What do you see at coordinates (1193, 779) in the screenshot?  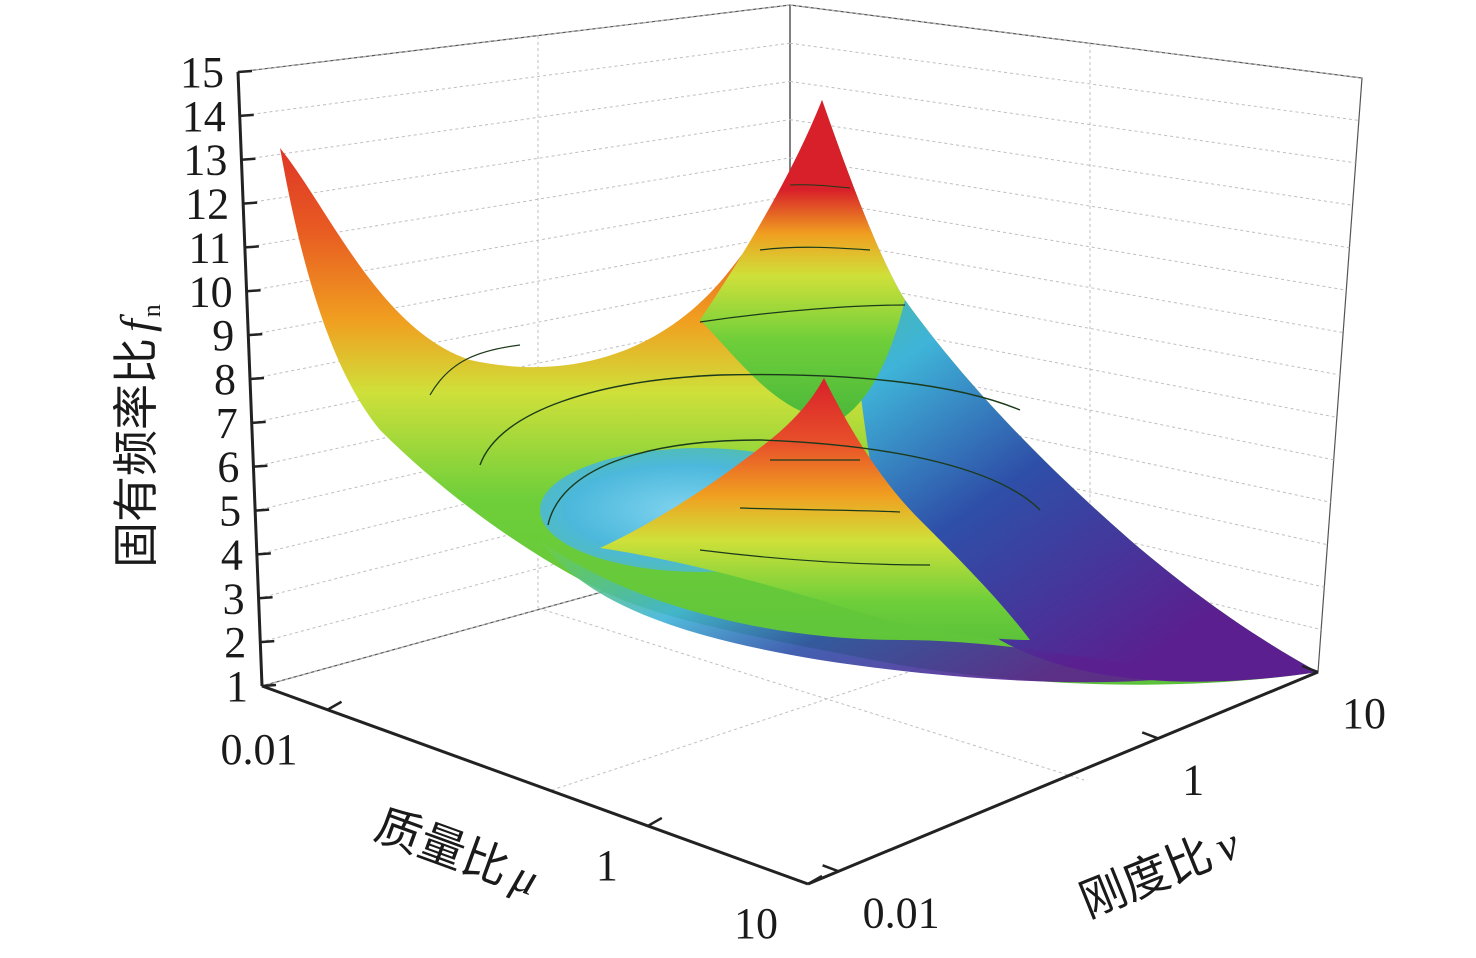 I see `nu-tick-label: 1` at bounding box center [1193, 779].